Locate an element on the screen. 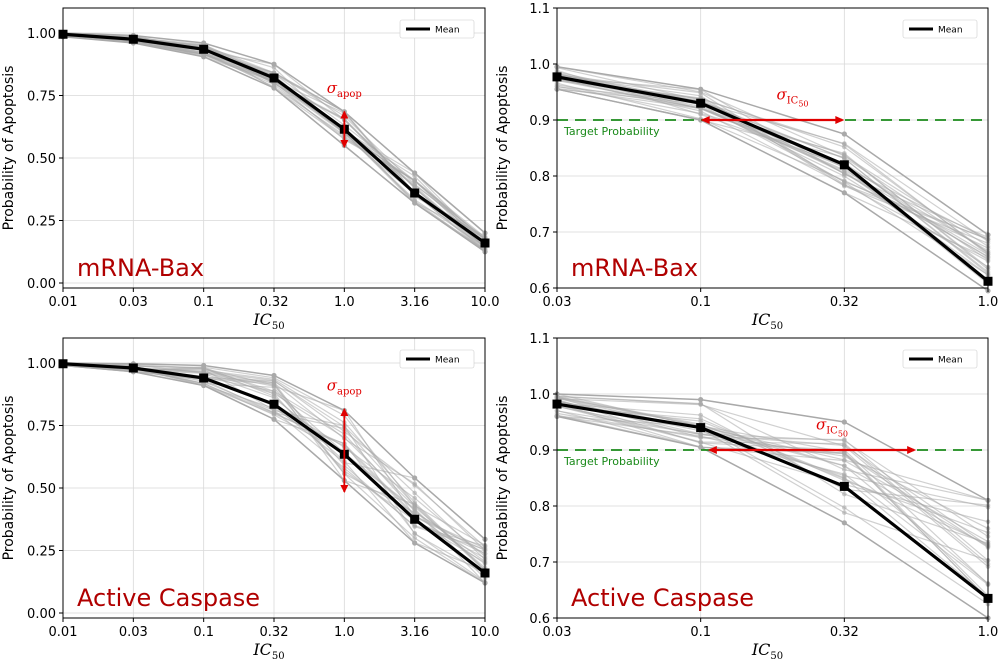 This screenshot has height=660, width=1000. sigma-ic50-label: σIC50 is located at coordinates (832, 427).